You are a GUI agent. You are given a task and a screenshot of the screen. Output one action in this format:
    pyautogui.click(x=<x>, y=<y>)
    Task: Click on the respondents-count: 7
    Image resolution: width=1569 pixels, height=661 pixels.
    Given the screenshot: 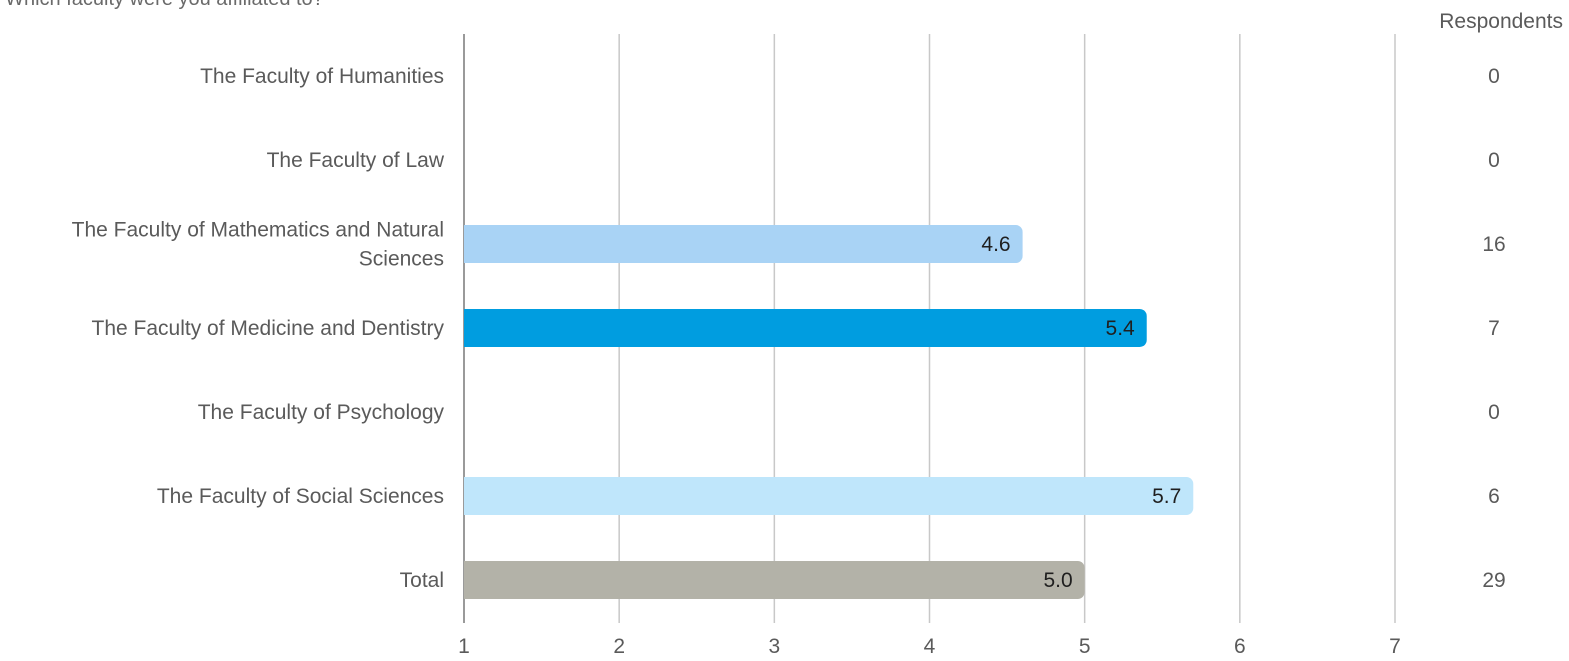 What is the action you would take?
    pyautogui.click(x=1494, y=328)
    